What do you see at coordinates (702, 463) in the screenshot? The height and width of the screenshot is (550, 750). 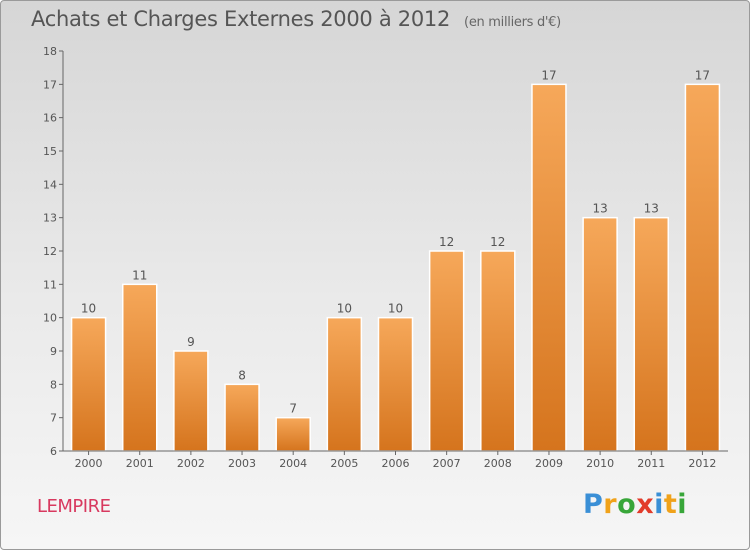 I see `x-tick-label-2012: 2012` at bounding box center [702, 463].